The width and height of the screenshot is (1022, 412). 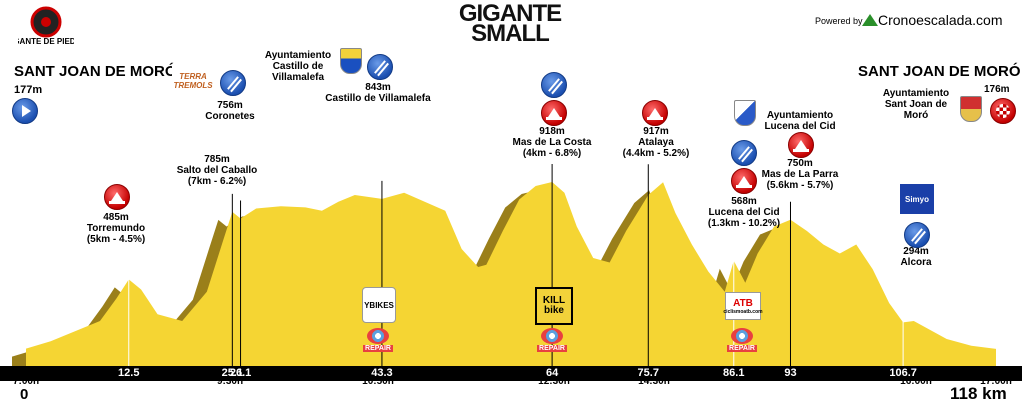 I want to click on villamalefa-shield-icon, so click(x=351, y=61).